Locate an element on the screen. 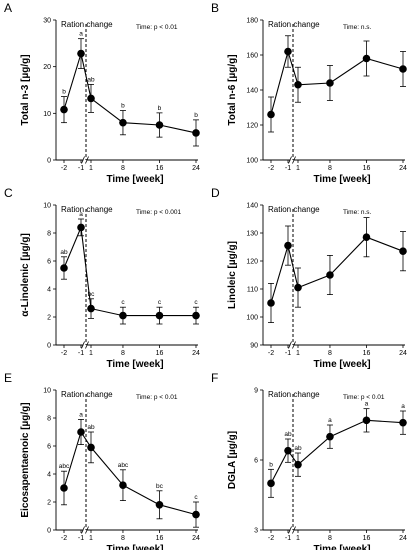  y-tick-label: 9 is located at coordinates (256, 391).